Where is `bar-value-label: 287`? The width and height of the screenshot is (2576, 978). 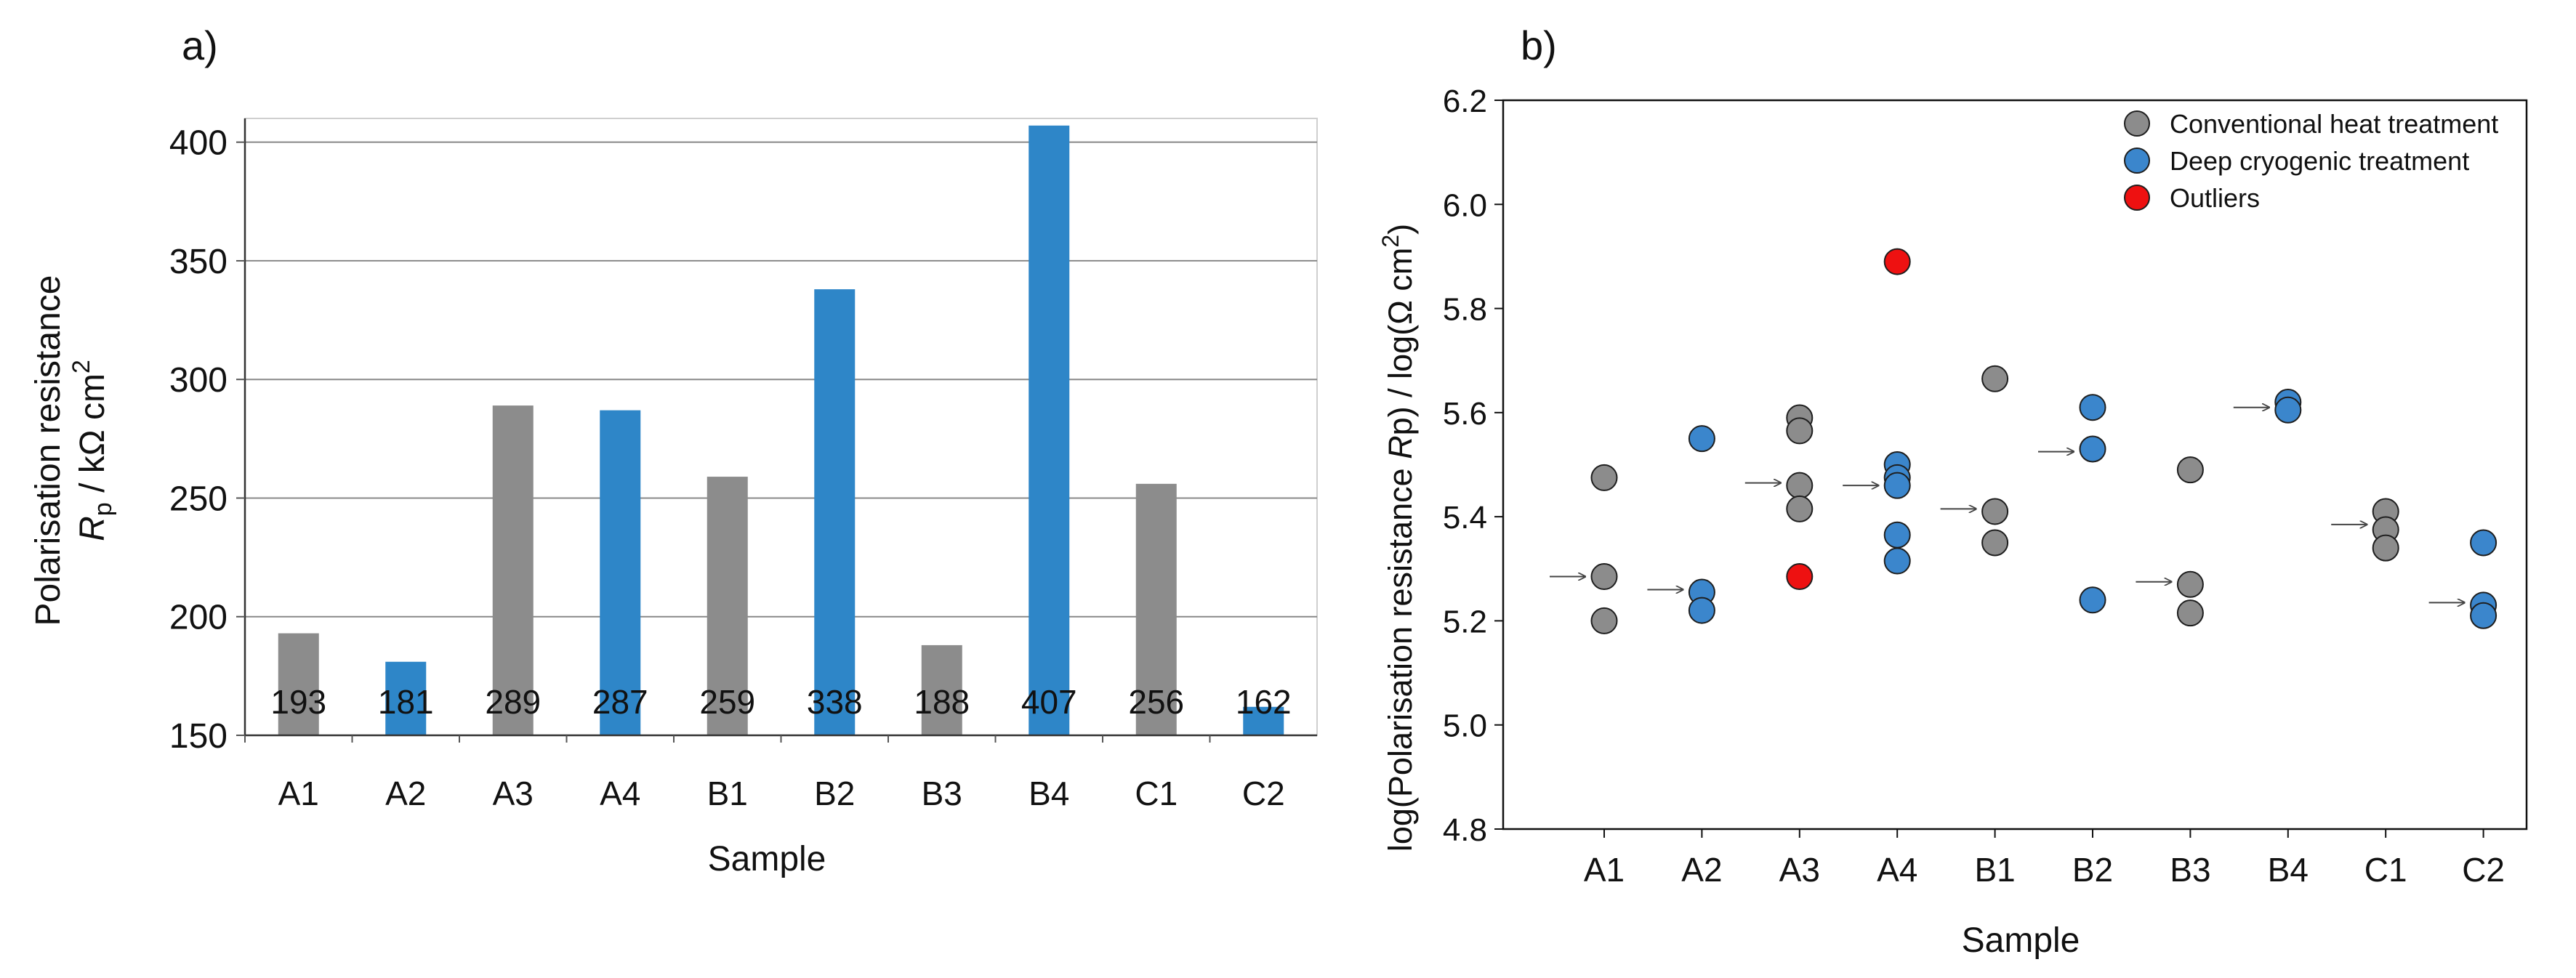 bar-value-label: 287 is located at coordinates (620, 702).